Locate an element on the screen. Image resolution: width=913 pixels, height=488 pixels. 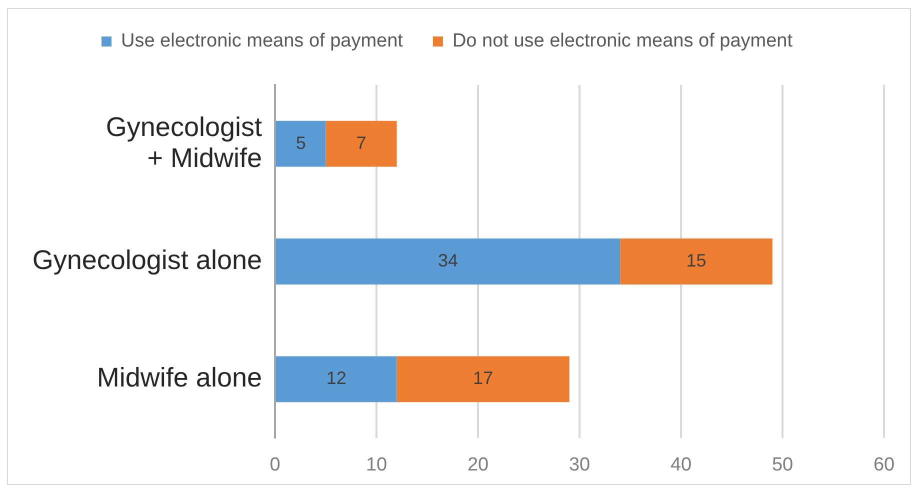
legend-label: Use electronic means of payment is located at coordinates (262, 41).